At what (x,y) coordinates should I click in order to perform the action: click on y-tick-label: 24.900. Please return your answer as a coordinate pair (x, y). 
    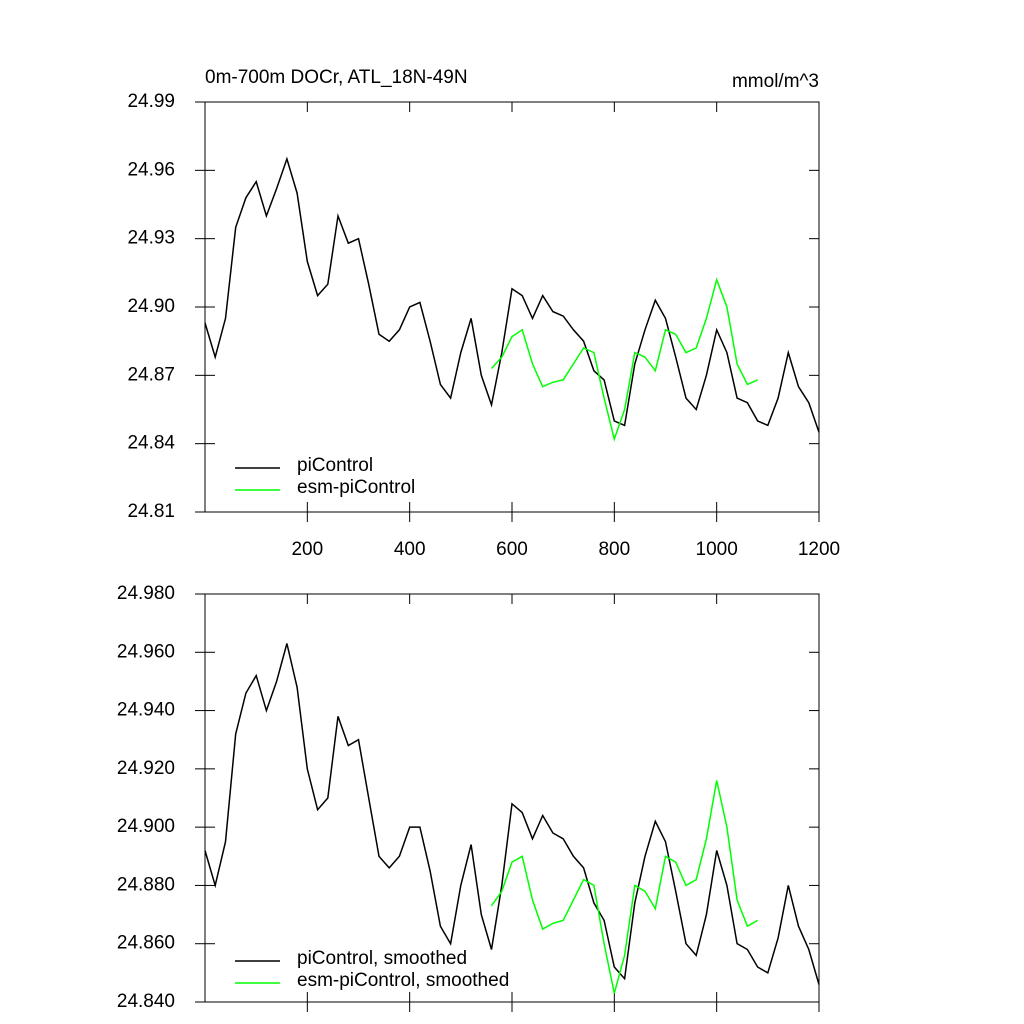
    Looking at the image, I should click on (146, 826).